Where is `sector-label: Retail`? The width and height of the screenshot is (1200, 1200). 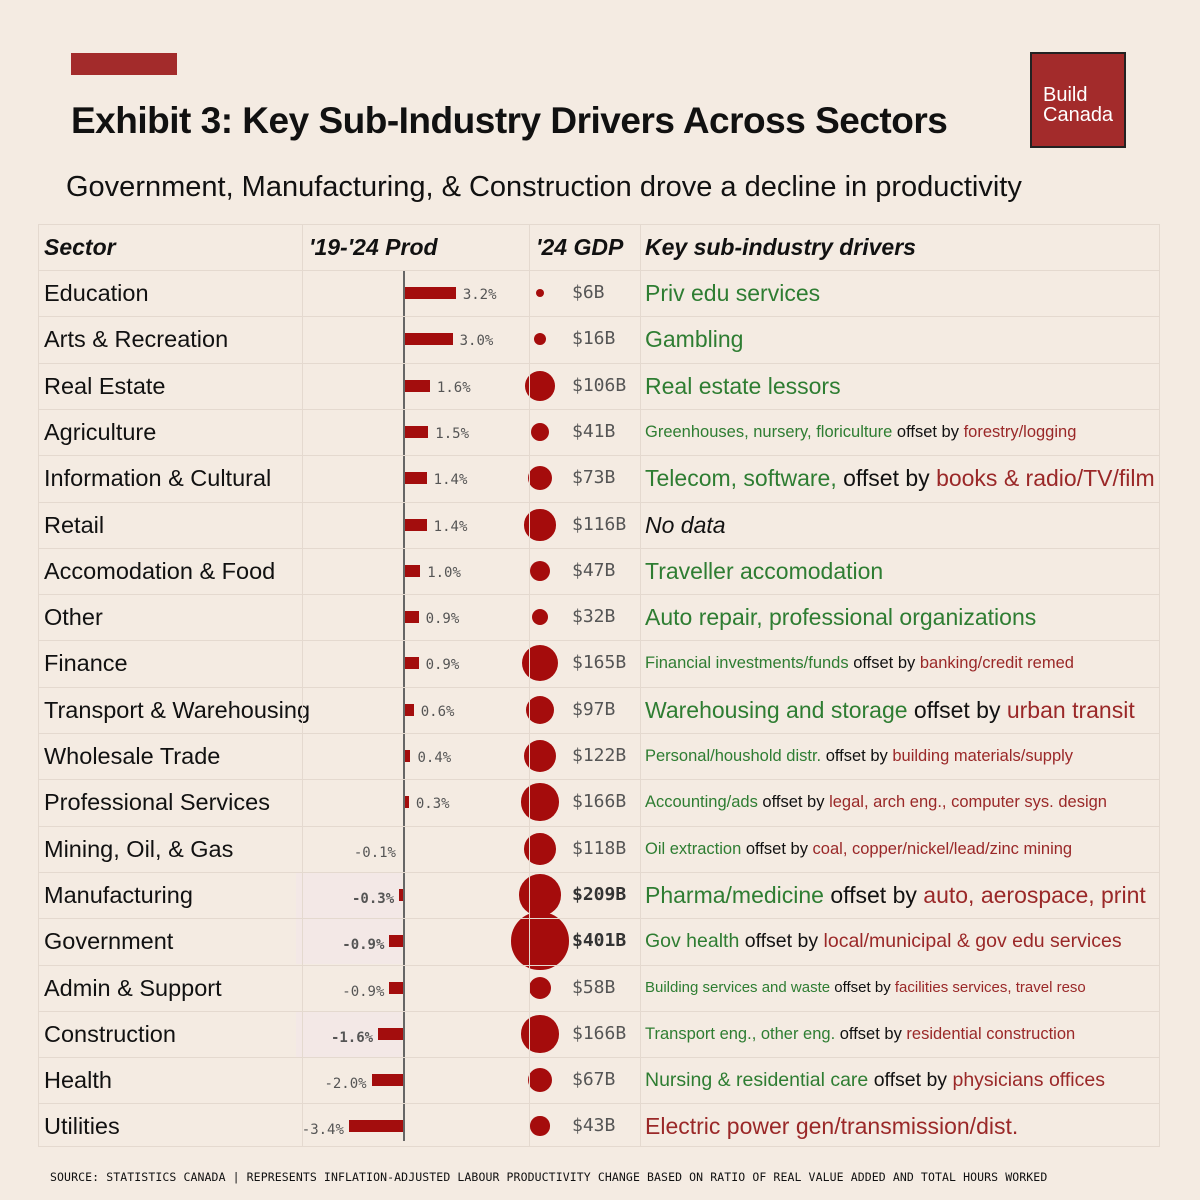 sector-label: Retail is located at coordinates (74, 525).